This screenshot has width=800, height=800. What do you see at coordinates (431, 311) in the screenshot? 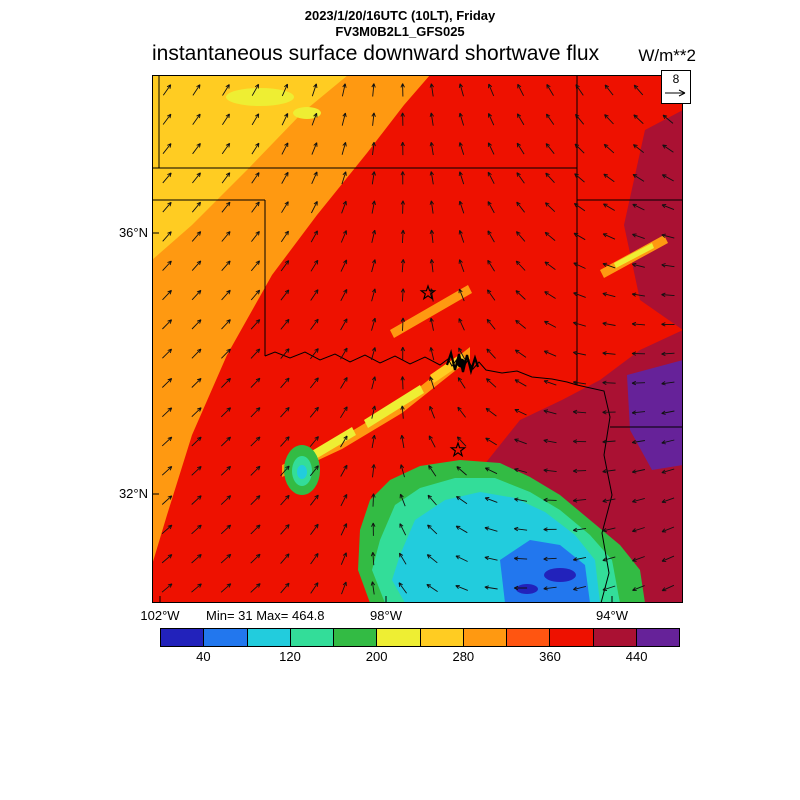
I see `streak-orange-upper` at bounding box center [431, 311].